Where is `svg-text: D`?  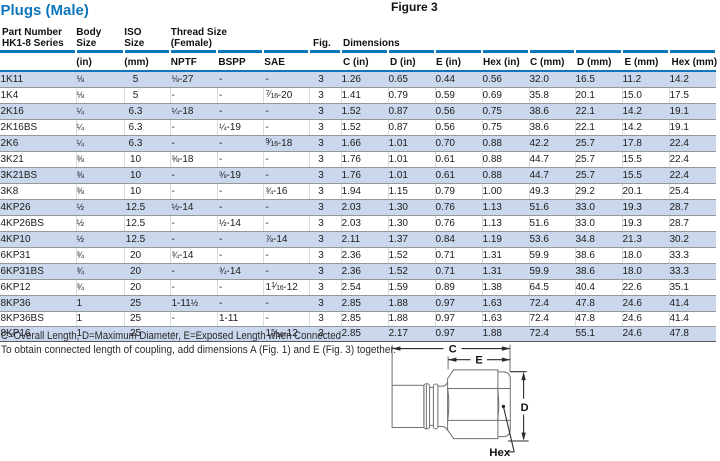
svg-text: D is located at coordinates (525, 408).